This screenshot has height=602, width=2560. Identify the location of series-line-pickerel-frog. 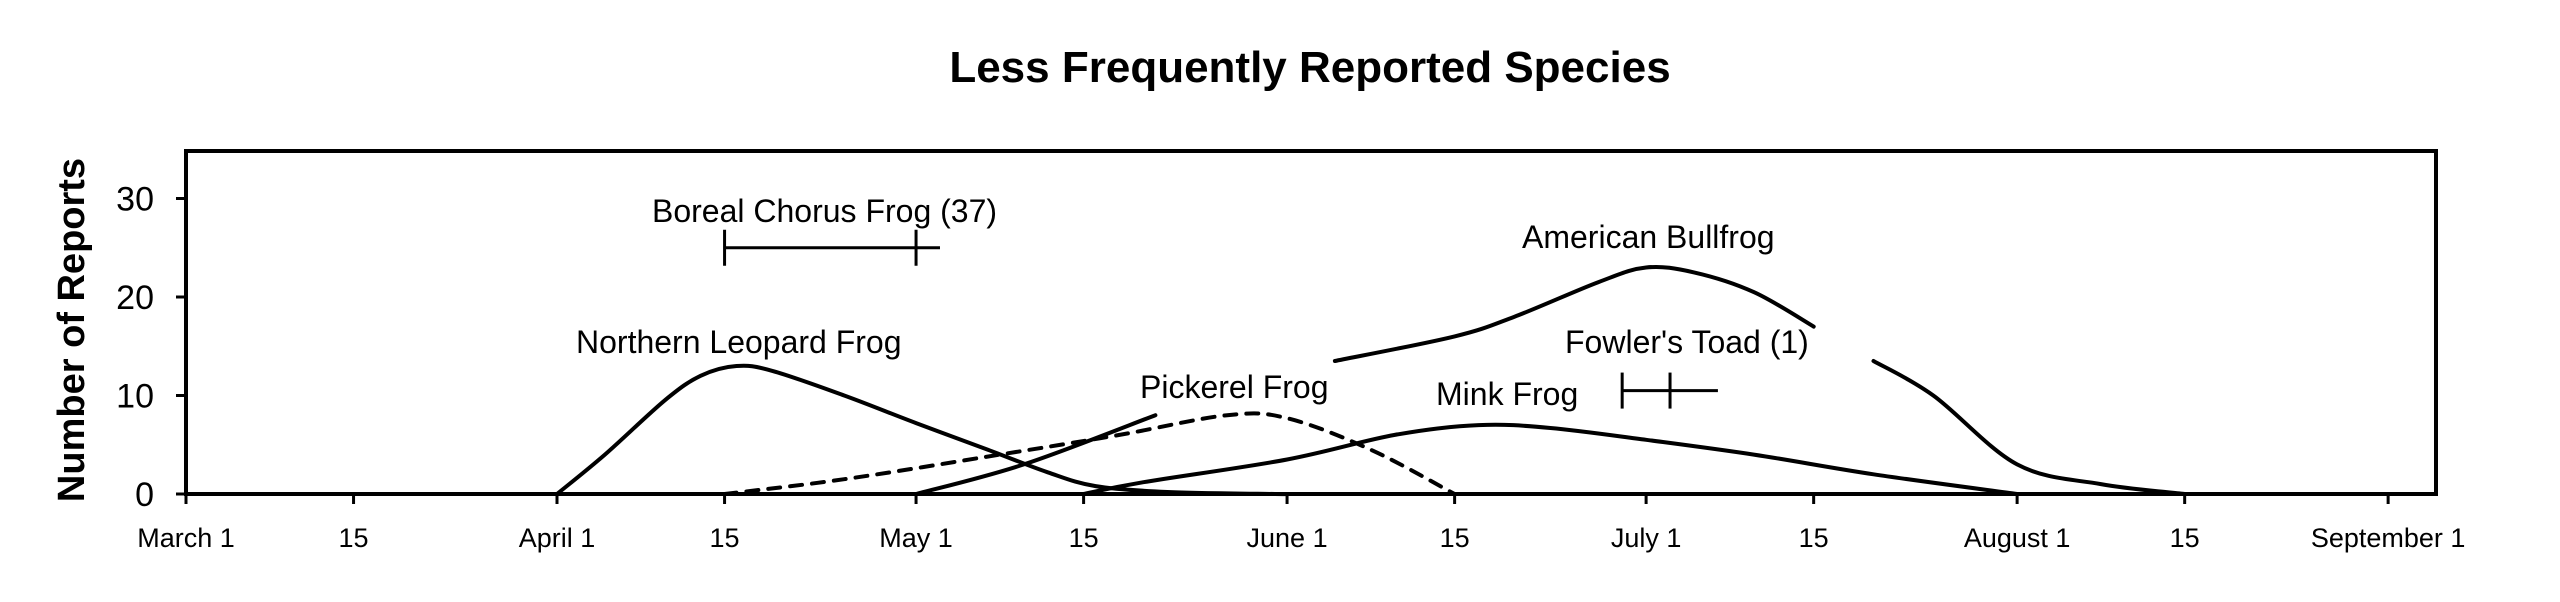
(1089, 453).